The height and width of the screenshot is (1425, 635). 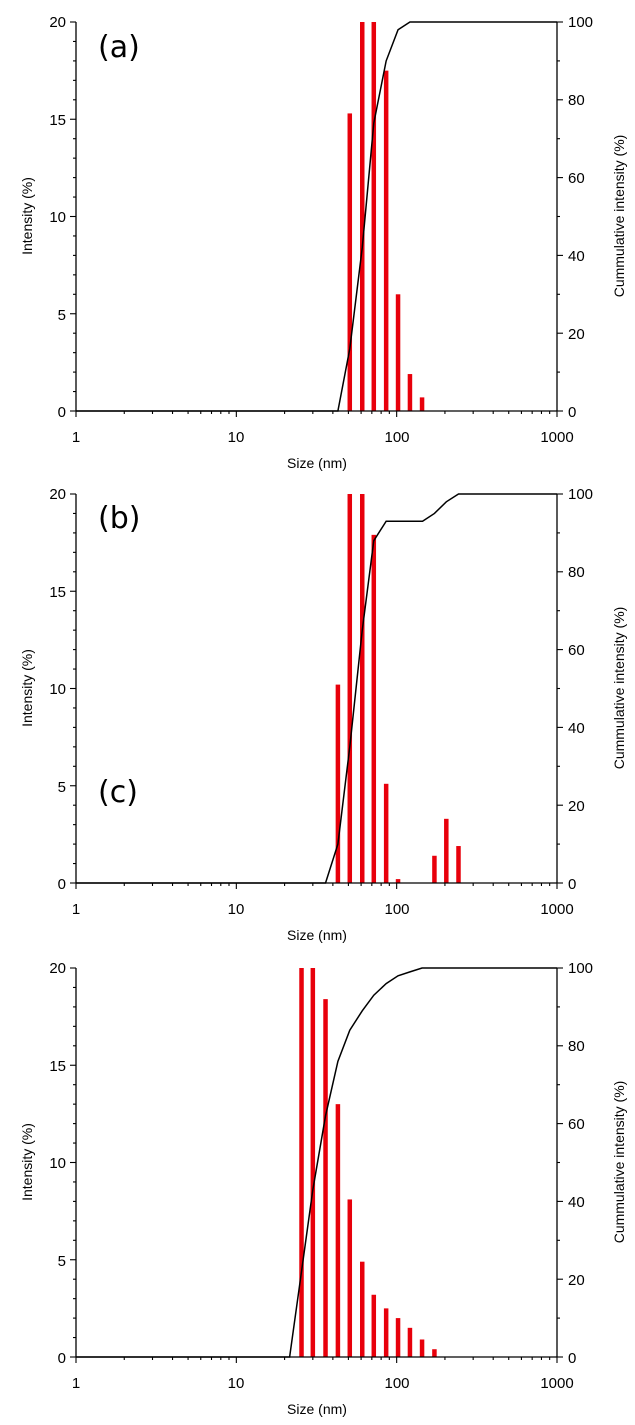 I want to click on panel-label: (a), so click(x=119, y=47).